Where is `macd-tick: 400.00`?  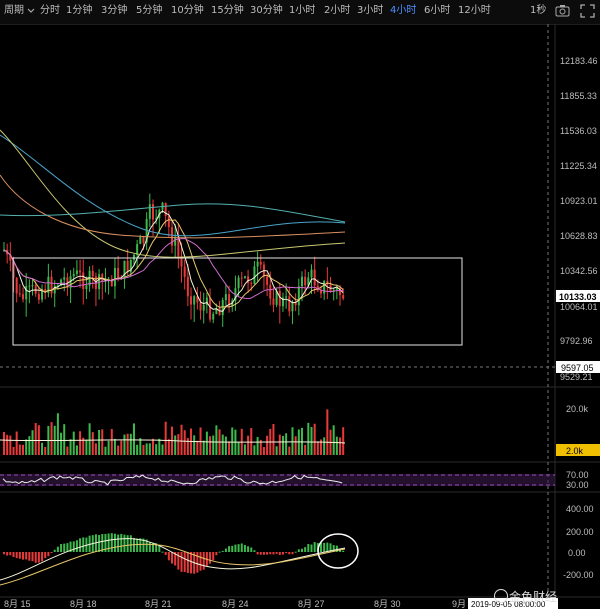 macd-tick: 400.00 is located at coordinates (580, 509).